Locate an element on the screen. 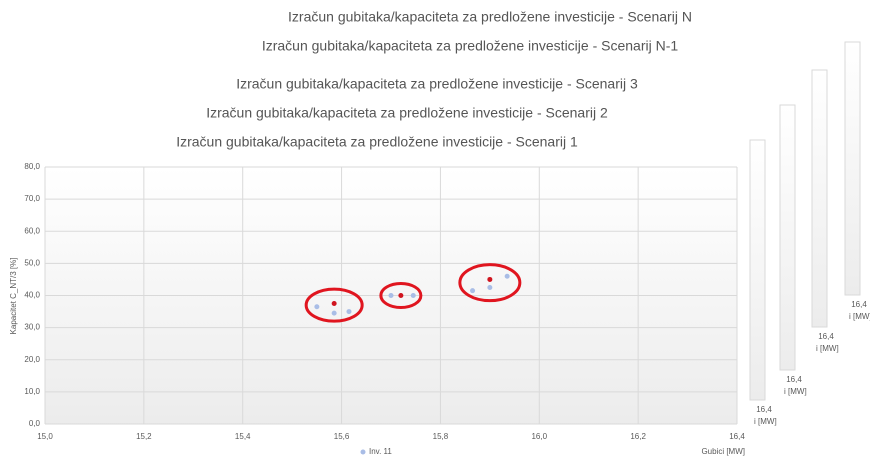 This screenshot has height=462, width=870. y-axis-label: Kapacitet C_NT/3 [%] is located at coordinates (13, 296).